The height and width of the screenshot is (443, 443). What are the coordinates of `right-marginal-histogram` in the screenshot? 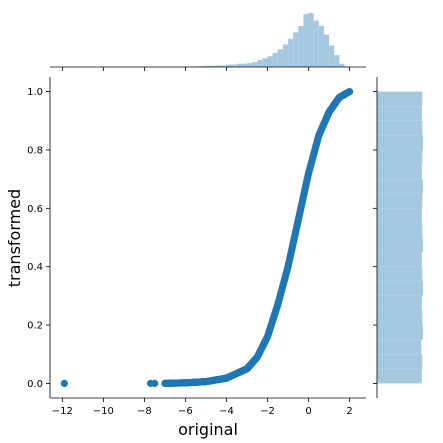 It's located at (400, 237).